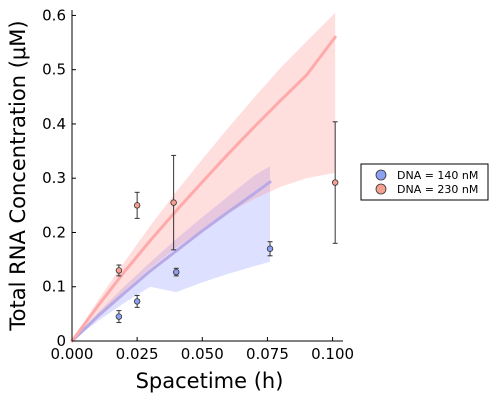 This screenshot has height=400, width=500. I want to click on y-tick-label: 0.5, so click(54, 70).